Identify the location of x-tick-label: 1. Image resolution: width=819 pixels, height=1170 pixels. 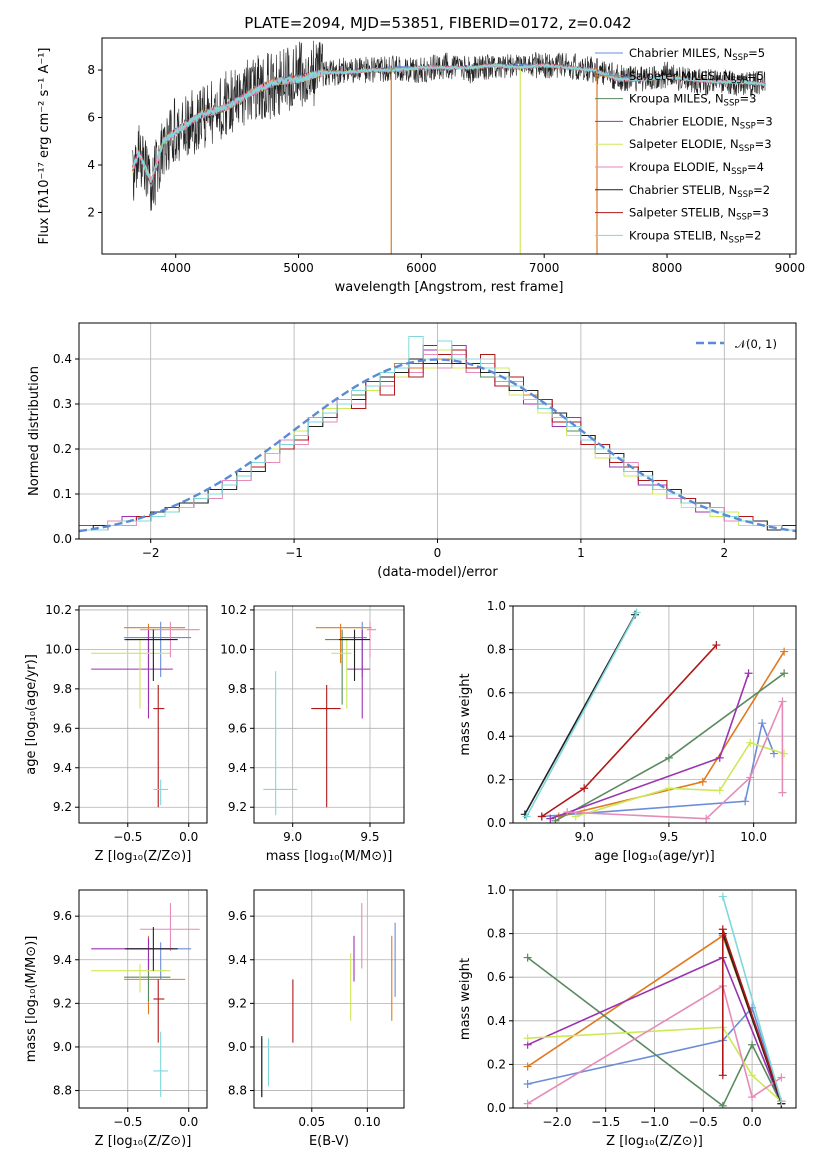
(581, 553).